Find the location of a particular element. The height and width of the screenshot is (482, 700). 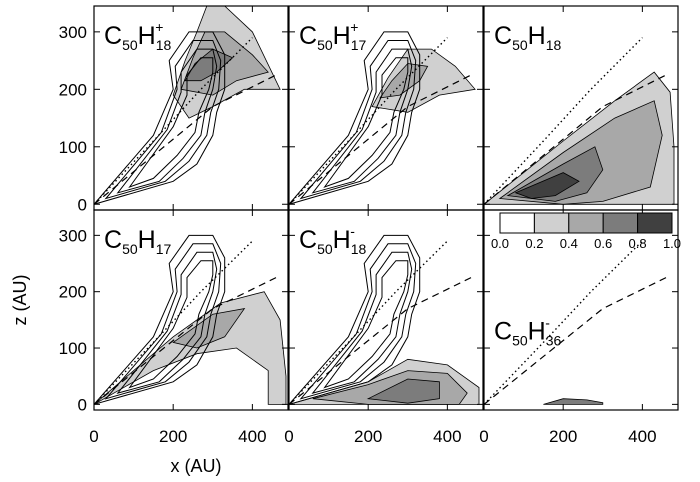

panel-5: 0 200 400 C50H18- is located at coordinates (384, 327).